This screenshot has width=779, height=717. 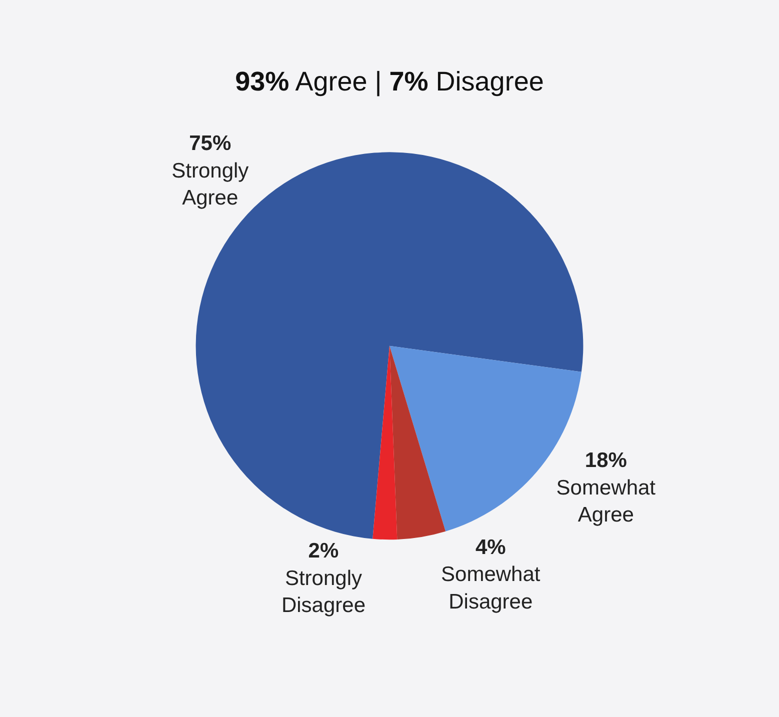 What do you see at coordinates (606, 501) in the screenshot?
I see `slice-label: Somewhat Agree` at bounding box center [606, 501].